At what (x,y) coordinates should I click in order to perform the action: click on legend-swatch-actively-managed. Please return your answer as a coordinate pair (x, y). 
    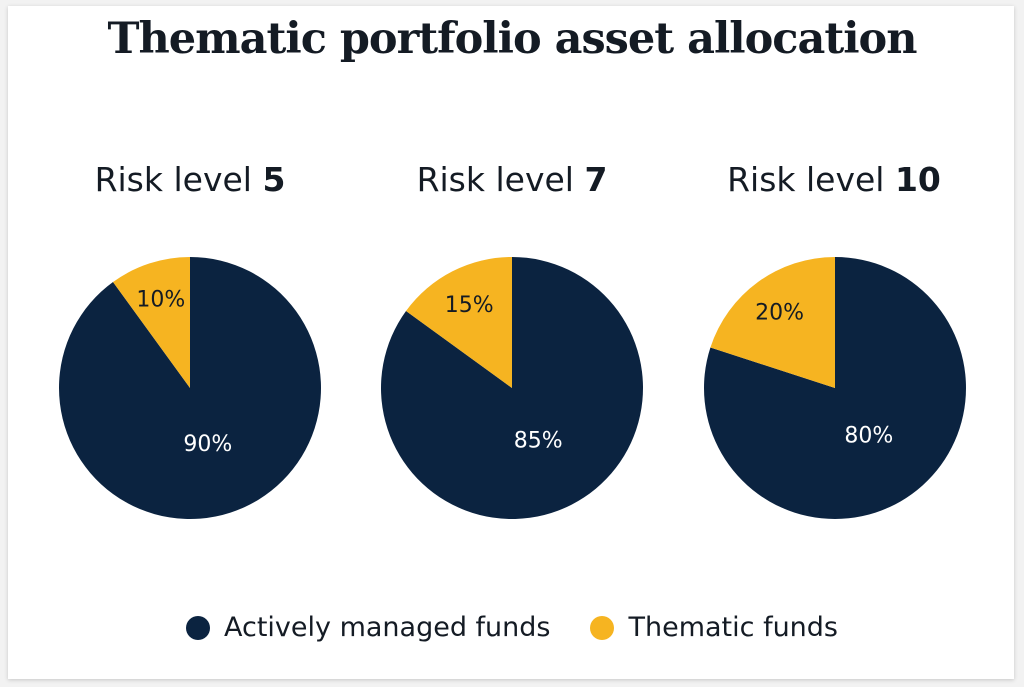
    Looking at the image, I should click on (197, 627).